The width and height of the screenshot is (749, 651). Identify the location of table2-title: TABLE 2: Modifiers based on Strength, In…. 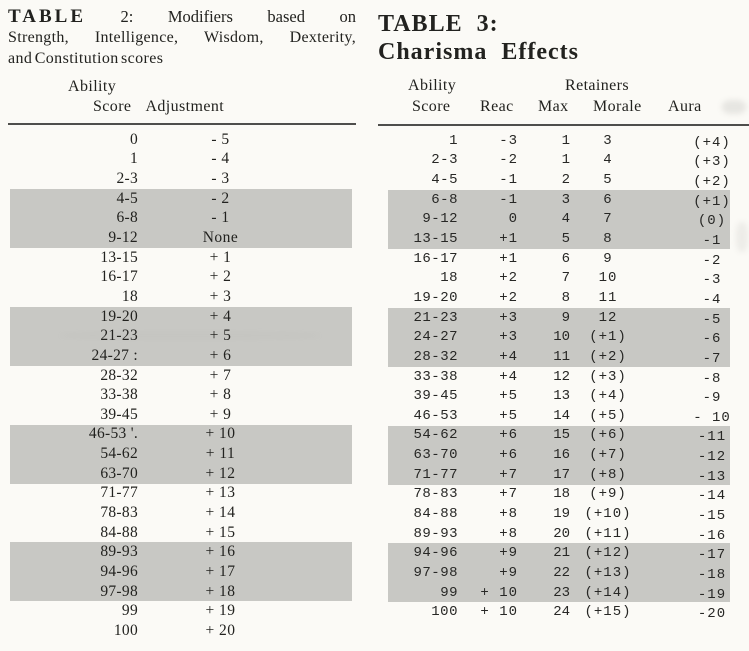
(182, 37).